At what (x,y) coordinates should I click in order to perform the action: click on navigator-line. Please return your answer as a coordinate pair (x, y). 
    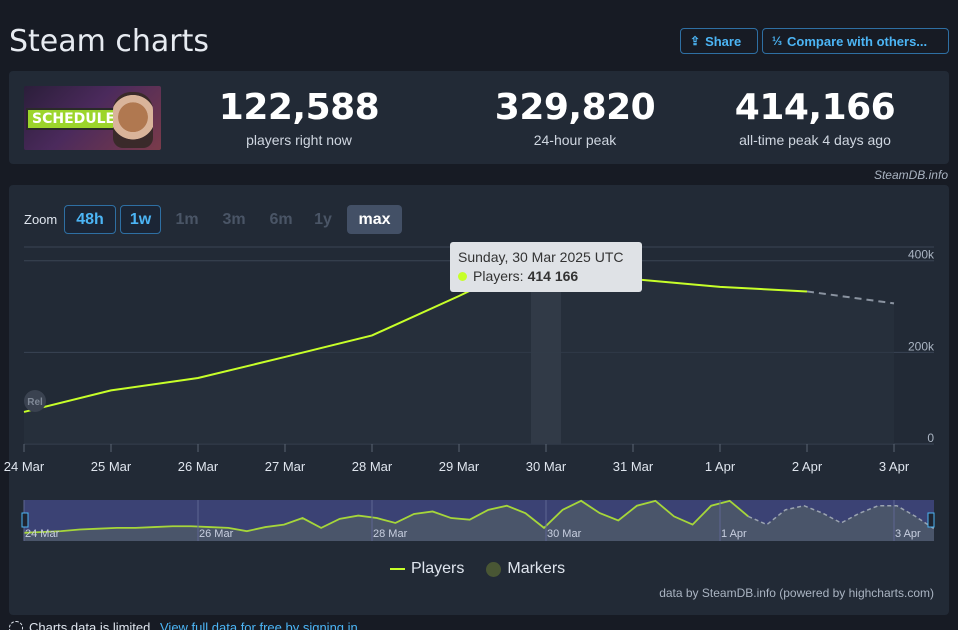
    Looking at the image, I should click on (386, 516).